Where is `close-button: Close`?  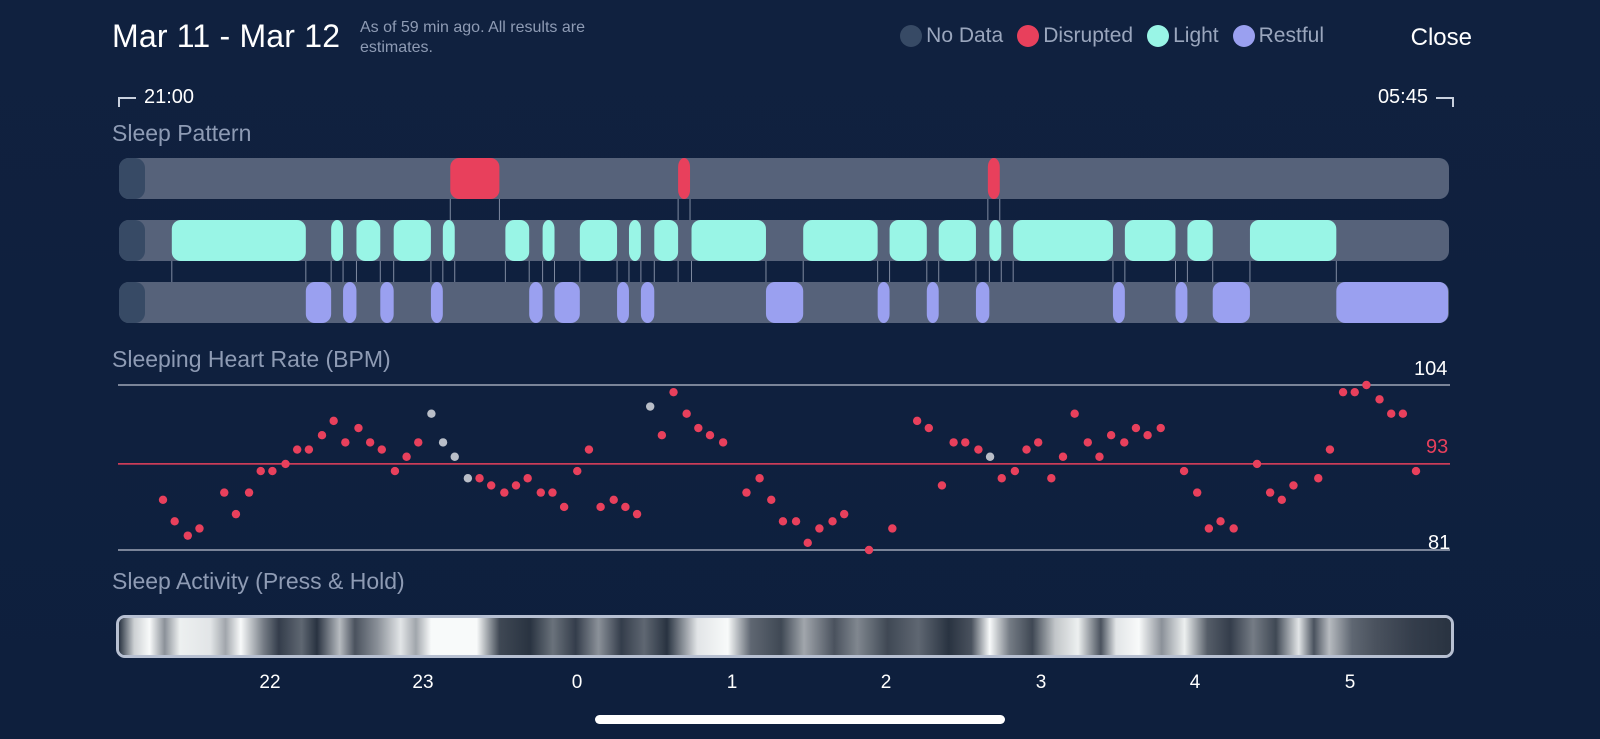
close-button: Close is located at coordinates (1441, 37).